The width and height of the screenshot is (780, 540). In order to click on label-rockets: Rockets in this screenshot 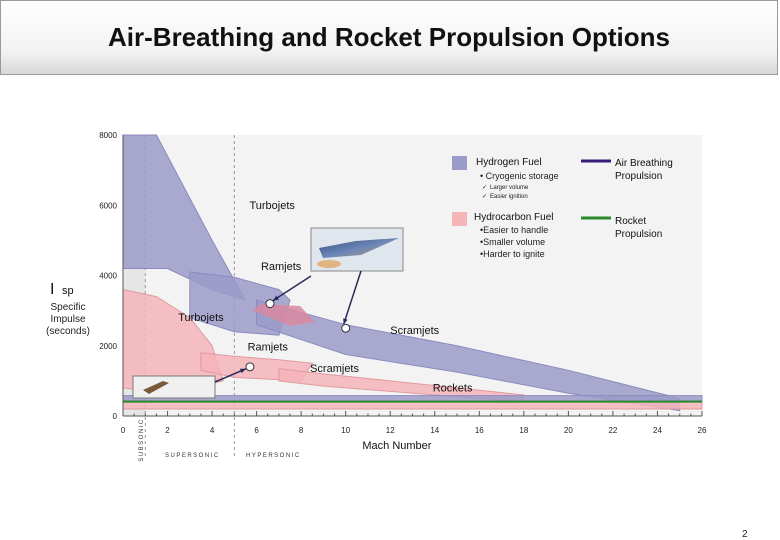, I will do `click(453, 388)`.